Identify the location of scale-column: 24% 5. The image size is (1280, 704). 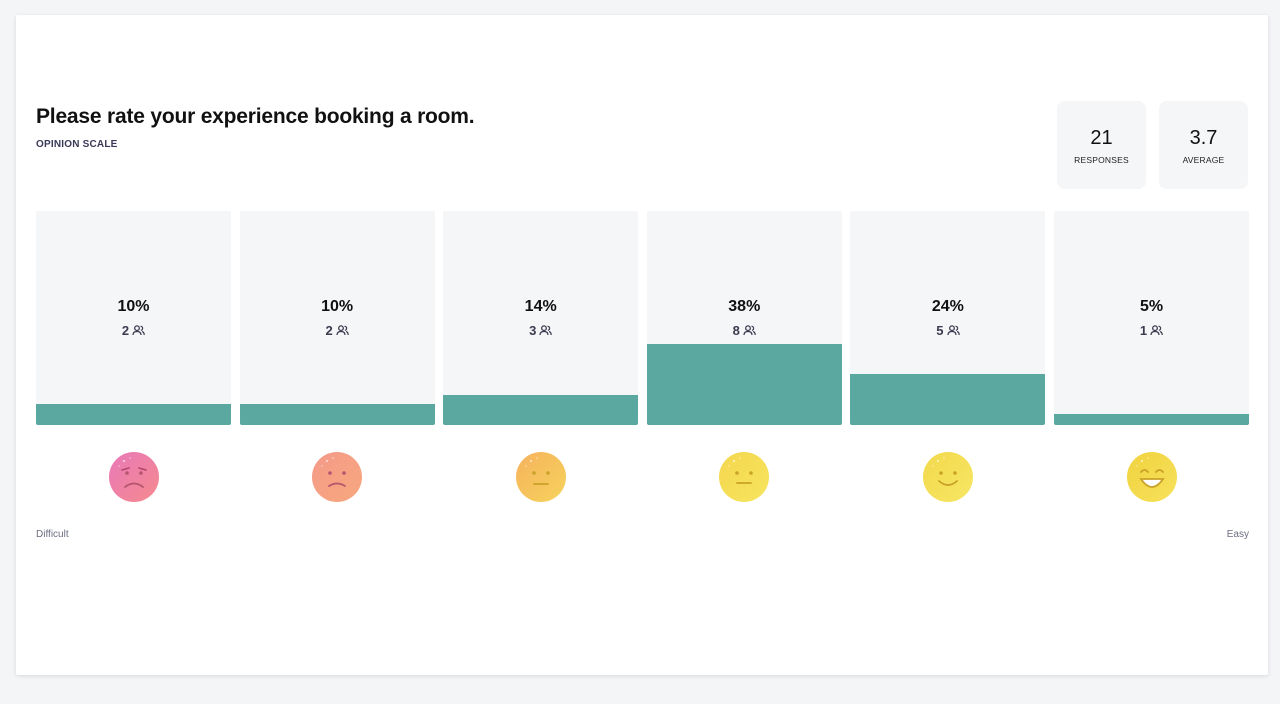
(948, 318).